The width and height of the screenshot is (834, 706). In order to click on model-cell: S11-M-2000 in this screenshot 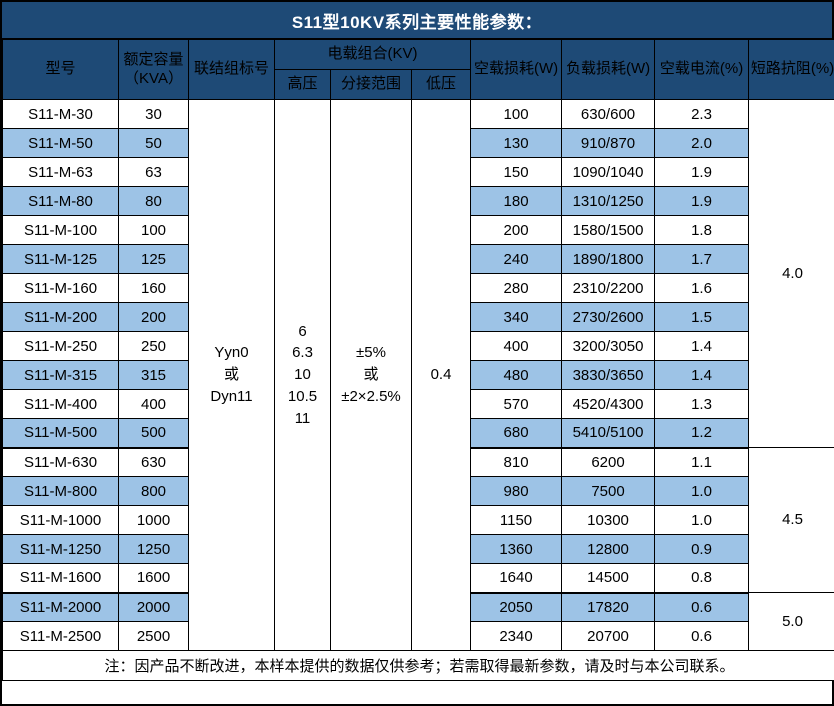, I will do `click(60, 607)`.